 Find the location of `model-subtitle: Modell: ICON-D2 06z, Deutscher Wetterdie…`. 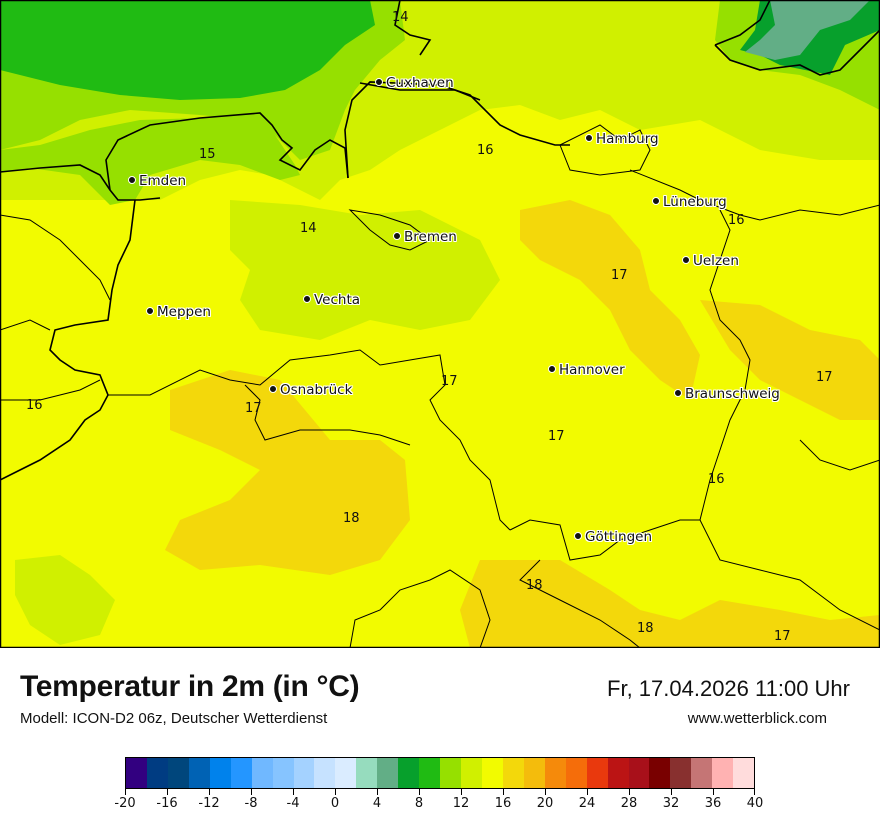

model-subtitle: Modell: ICON-D2 06z, Deutscher Wetterdie… is located at coordinates (174, 718).